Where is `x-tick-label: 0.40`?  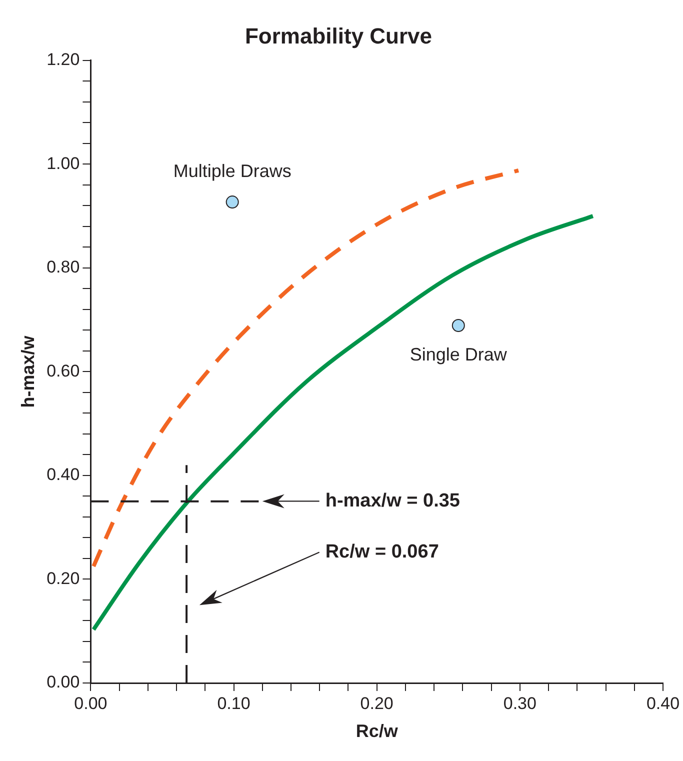
x-tick-label: 0.40 is located at coordinates (663, 703).